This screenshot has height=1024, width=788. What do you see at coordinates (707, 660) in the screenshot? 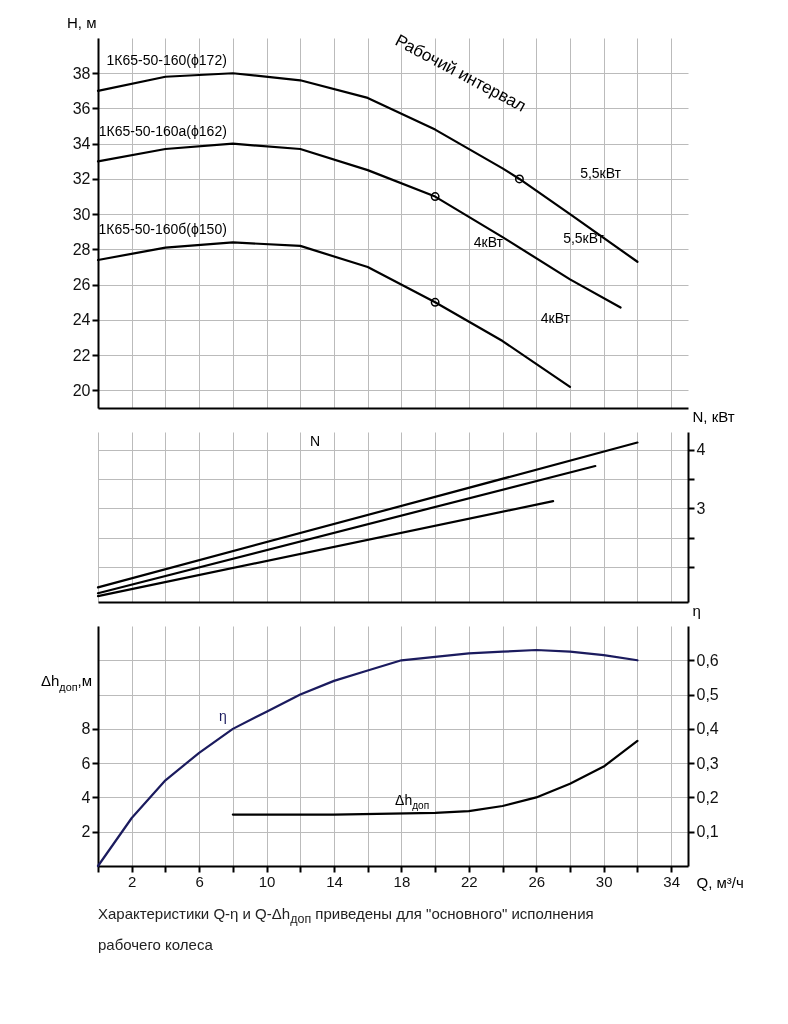
I see `y2-tick-label: 0,6` at bounding box center [707, 660].